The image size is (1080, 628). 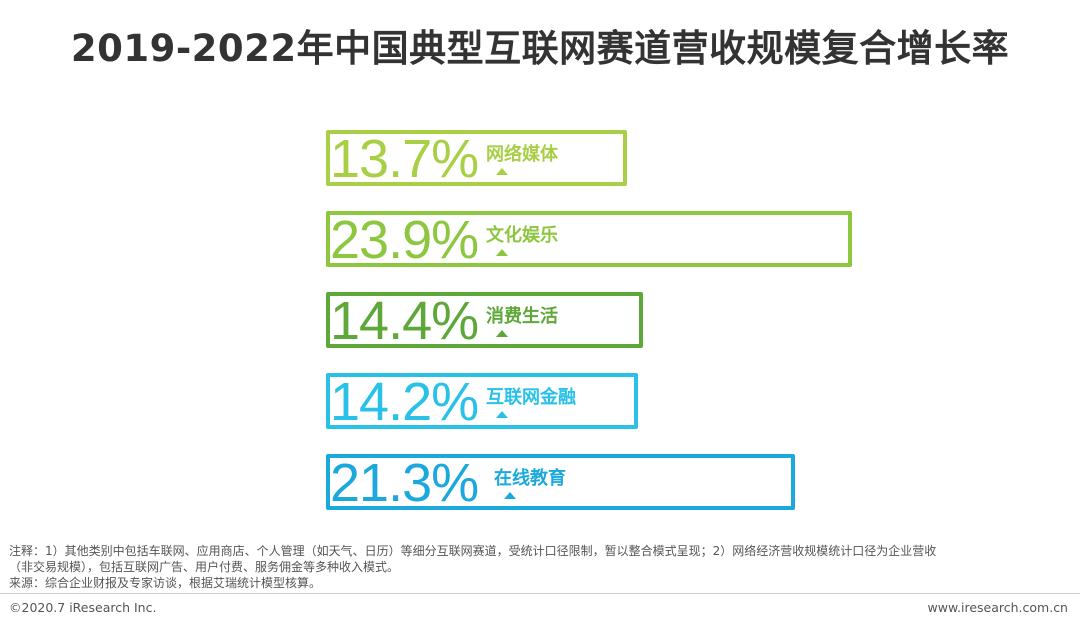 What do you see at coordinates (165, 583) in the screenshot?
I see `source-note: 来源：综合企业财报及专家访谈，根据艾瑞统计模型核算。` at bounding box center [165, 583].